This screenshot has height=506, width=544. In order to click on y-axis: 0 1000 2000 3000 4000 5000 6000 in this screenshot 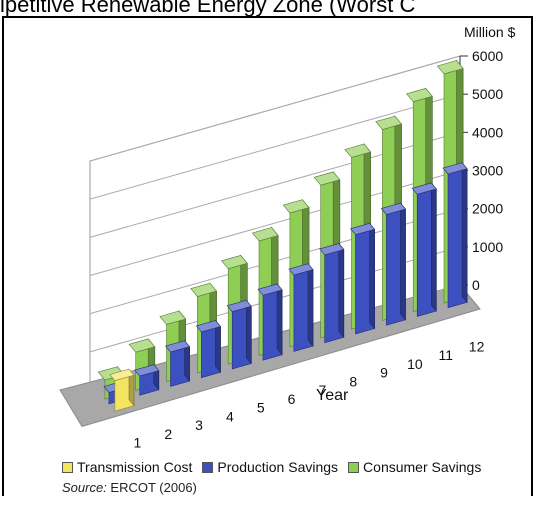, I will do `click(481, 170)`.